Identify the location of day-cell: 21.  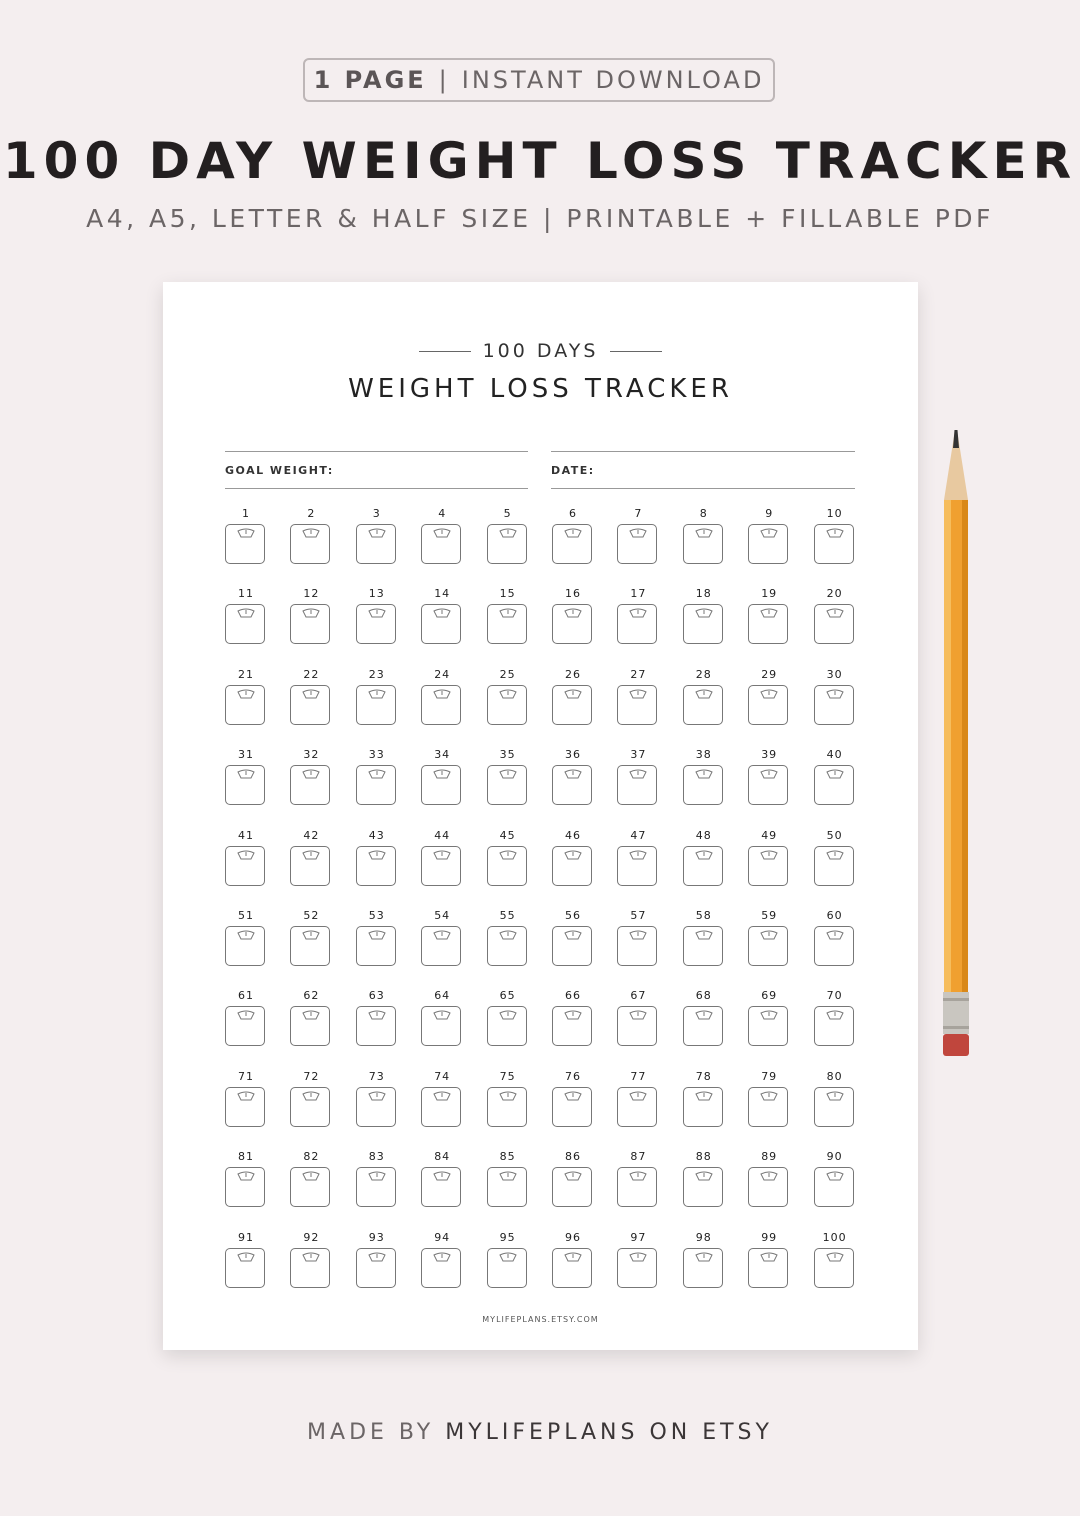
(246, 696).